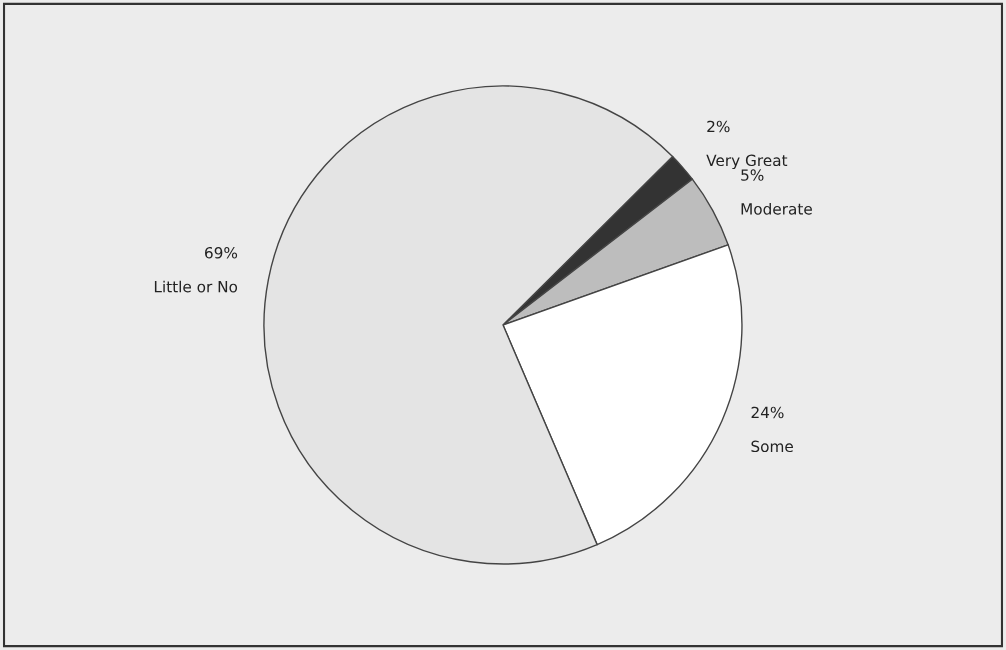 The image size is (1006, 650). I want to click on slice-label: Moderate, so click(776, 208).